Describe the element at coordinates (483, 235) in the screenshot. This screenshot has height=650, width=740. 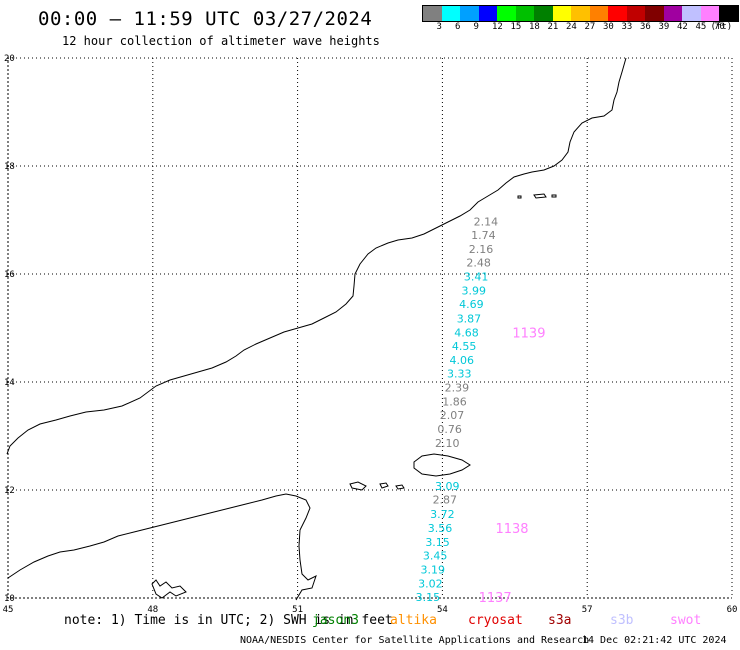
I see `wave-height-label: 1.74` at that location.